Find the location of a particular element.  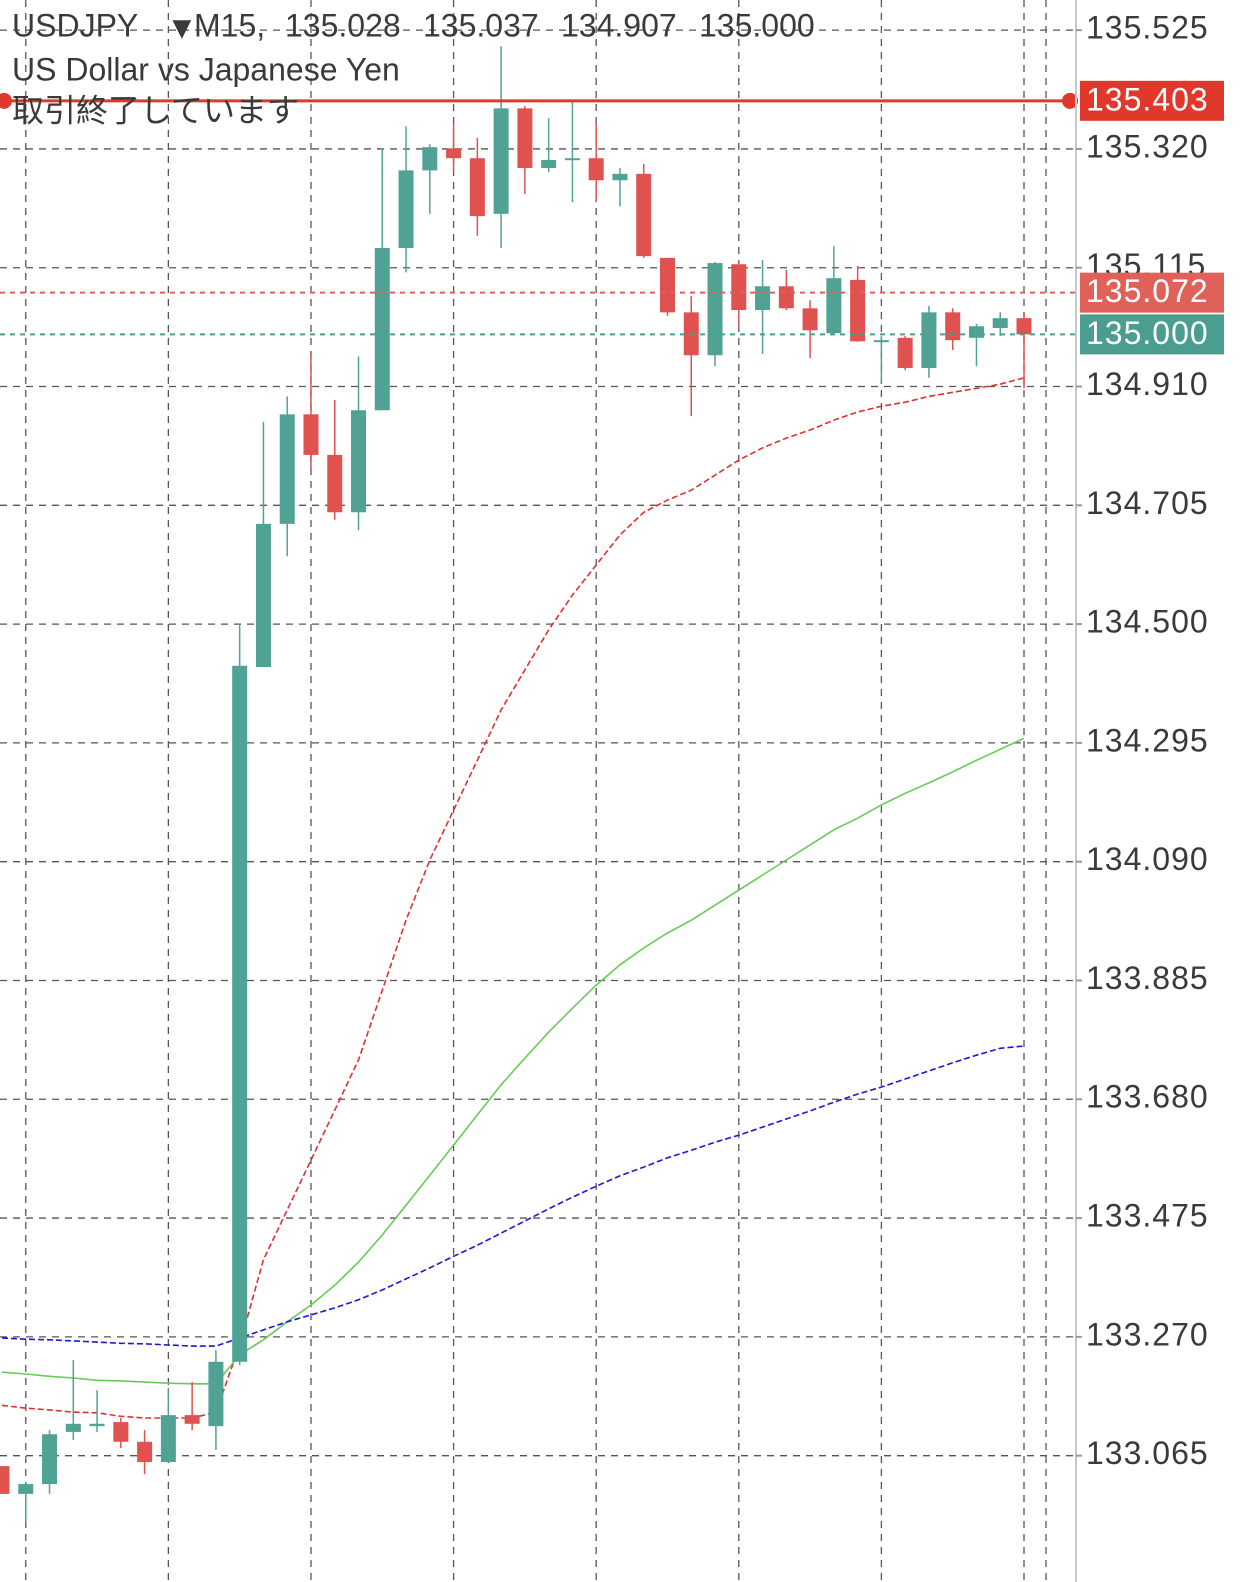

price-label: 135.403 is located at coordinates (1147, 99).